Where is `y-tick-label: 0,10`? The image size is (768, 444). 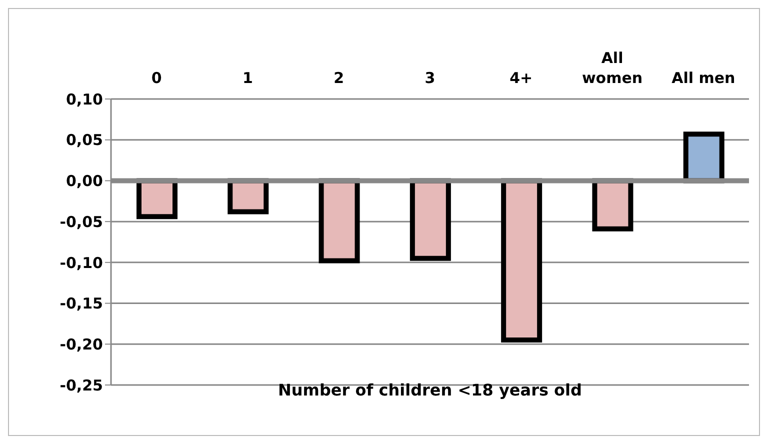
y-tick-label: 0,10 is located at coordinates (84, 99).